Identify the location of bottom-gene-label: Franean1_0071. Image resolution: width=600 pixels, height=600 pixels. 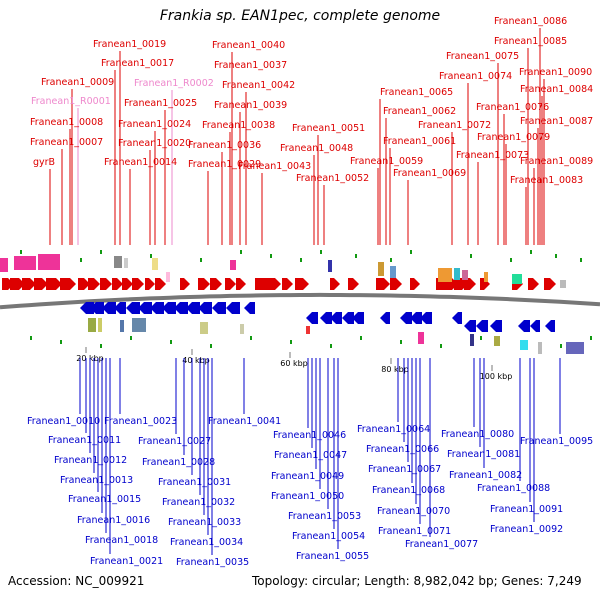
(414, 531).